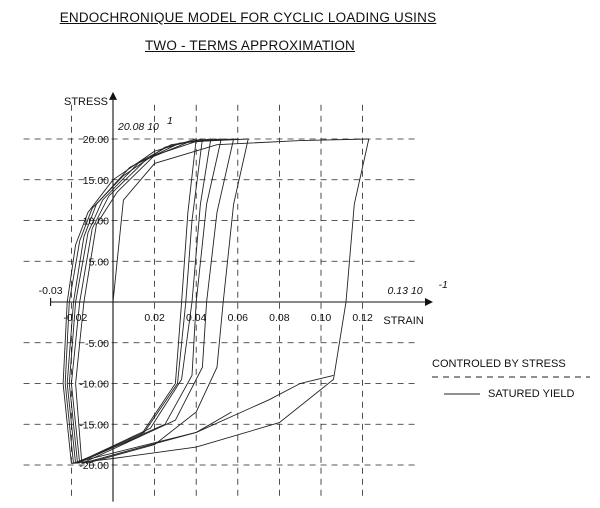 This screenshot has height=508, width=600. What do you see at coordinates (249, 45) in the screenshot?
I see `chart-subtitle: TWO - TERMS APPROXIMATION` at bounding box center [249, 45].